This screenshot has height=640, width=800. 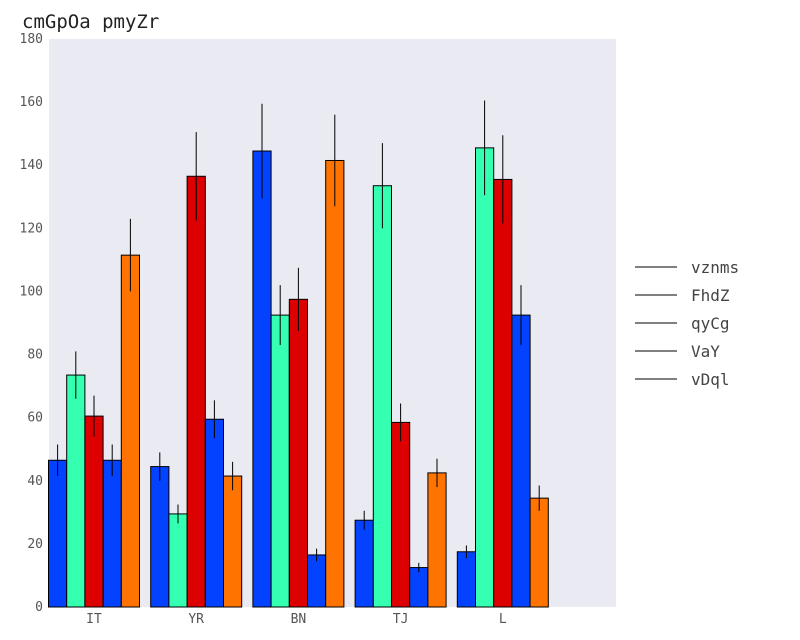 What do you see at coordinates (687, 323) in the screenshot?
I see `legend: vznms FhdZ qyCg VaY vDql` at bounding box center [687, 323].